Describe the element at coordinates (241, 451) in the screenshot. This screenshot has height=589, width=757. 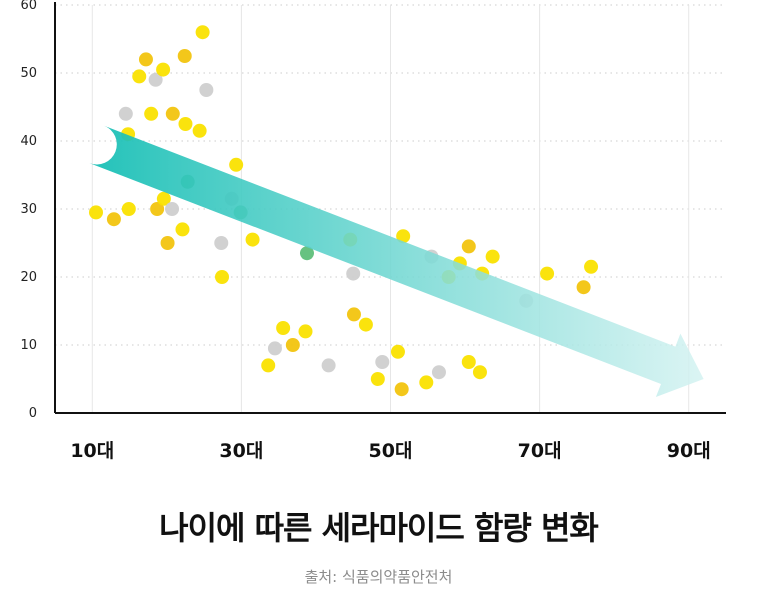
I see `x-tick-label: 30대` at that location.